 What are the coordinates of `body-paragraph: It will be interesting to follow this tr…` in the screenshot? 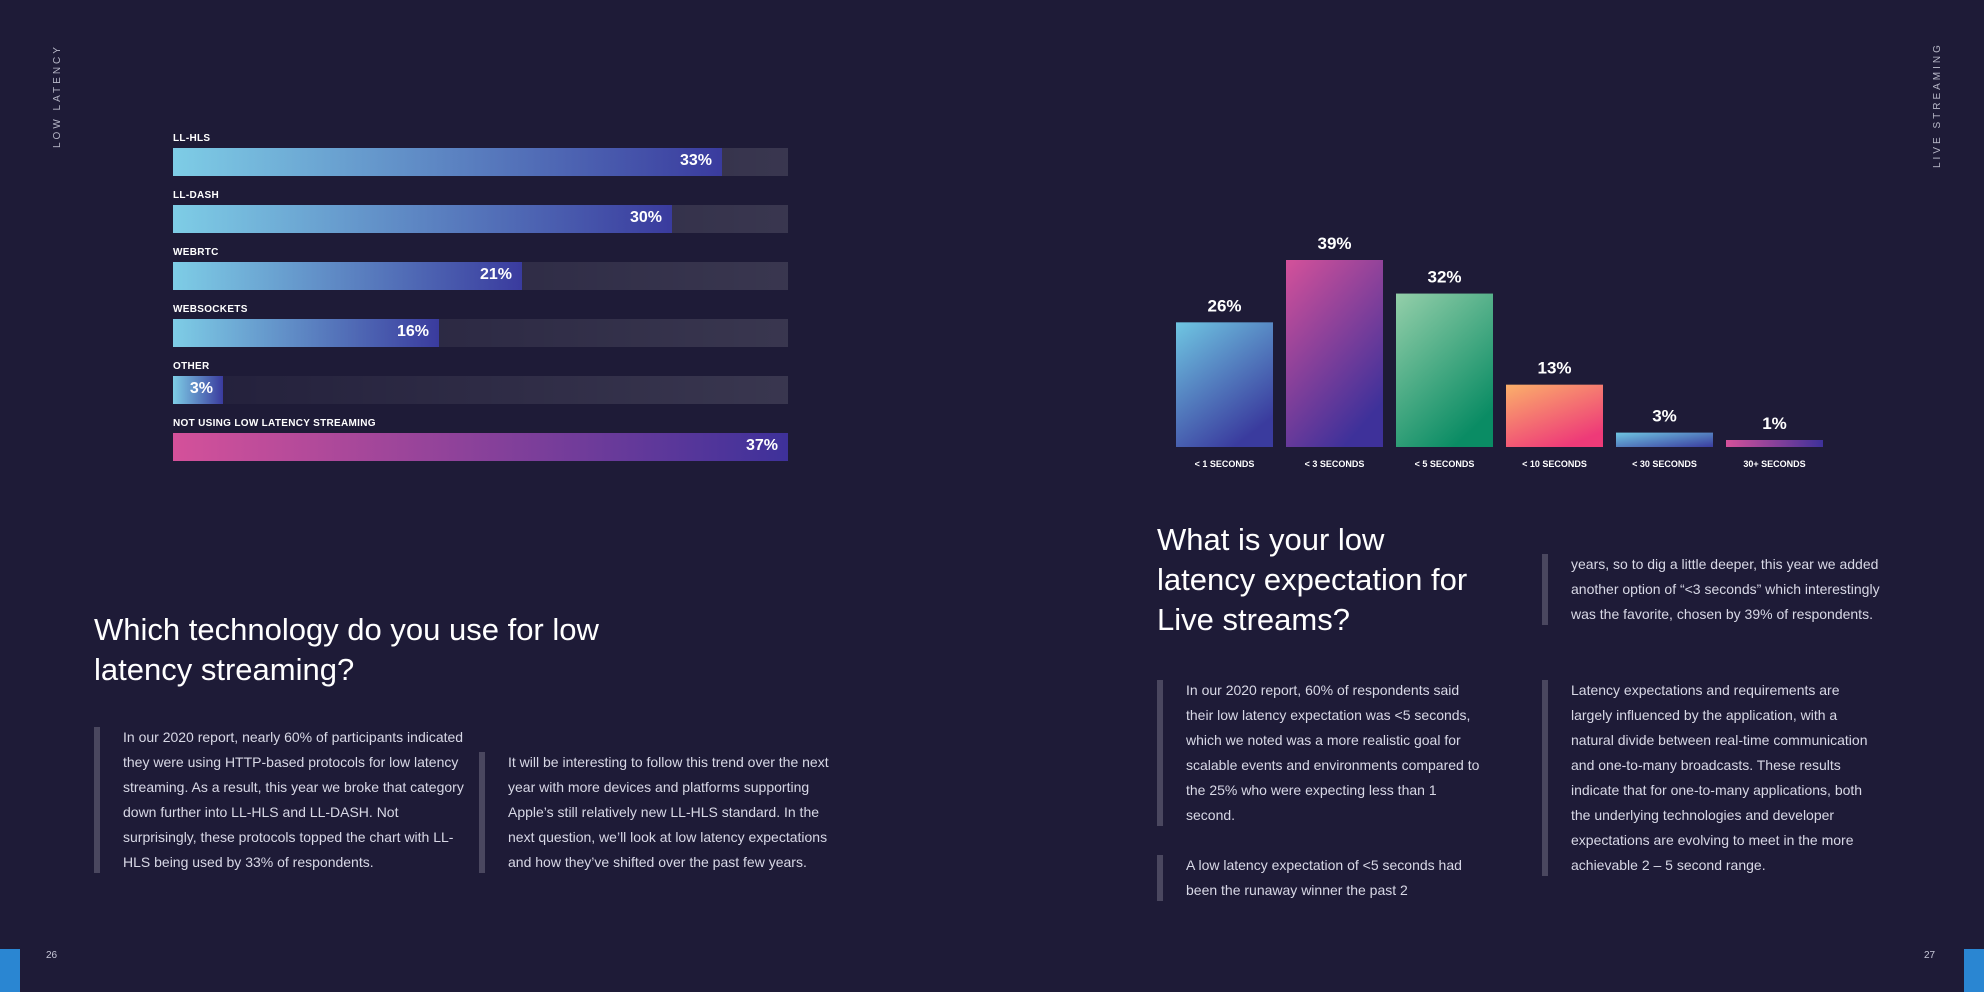 It's located at (664, 812).